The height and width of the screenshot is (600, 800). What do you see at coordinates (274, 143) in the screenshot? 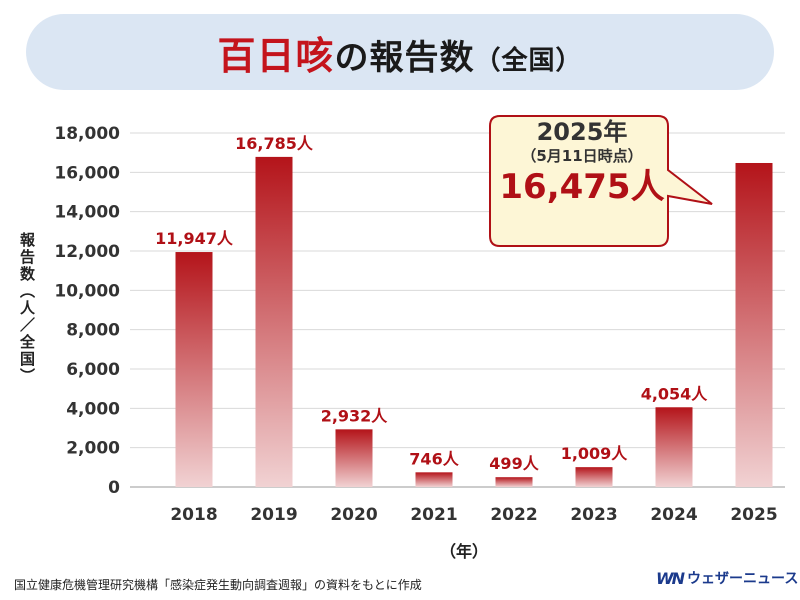
I see `data-label-2019: 16,785人` at bounding box center [274, 143].